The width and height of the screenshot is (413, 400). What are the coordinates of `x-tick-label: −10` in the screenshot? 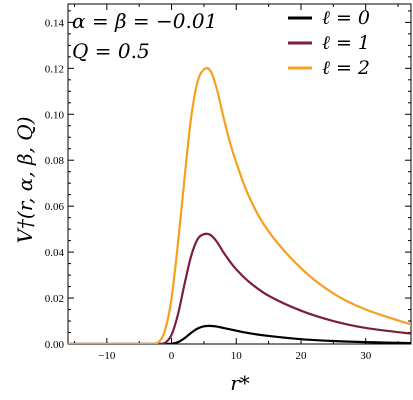 It's located at (107, 356).